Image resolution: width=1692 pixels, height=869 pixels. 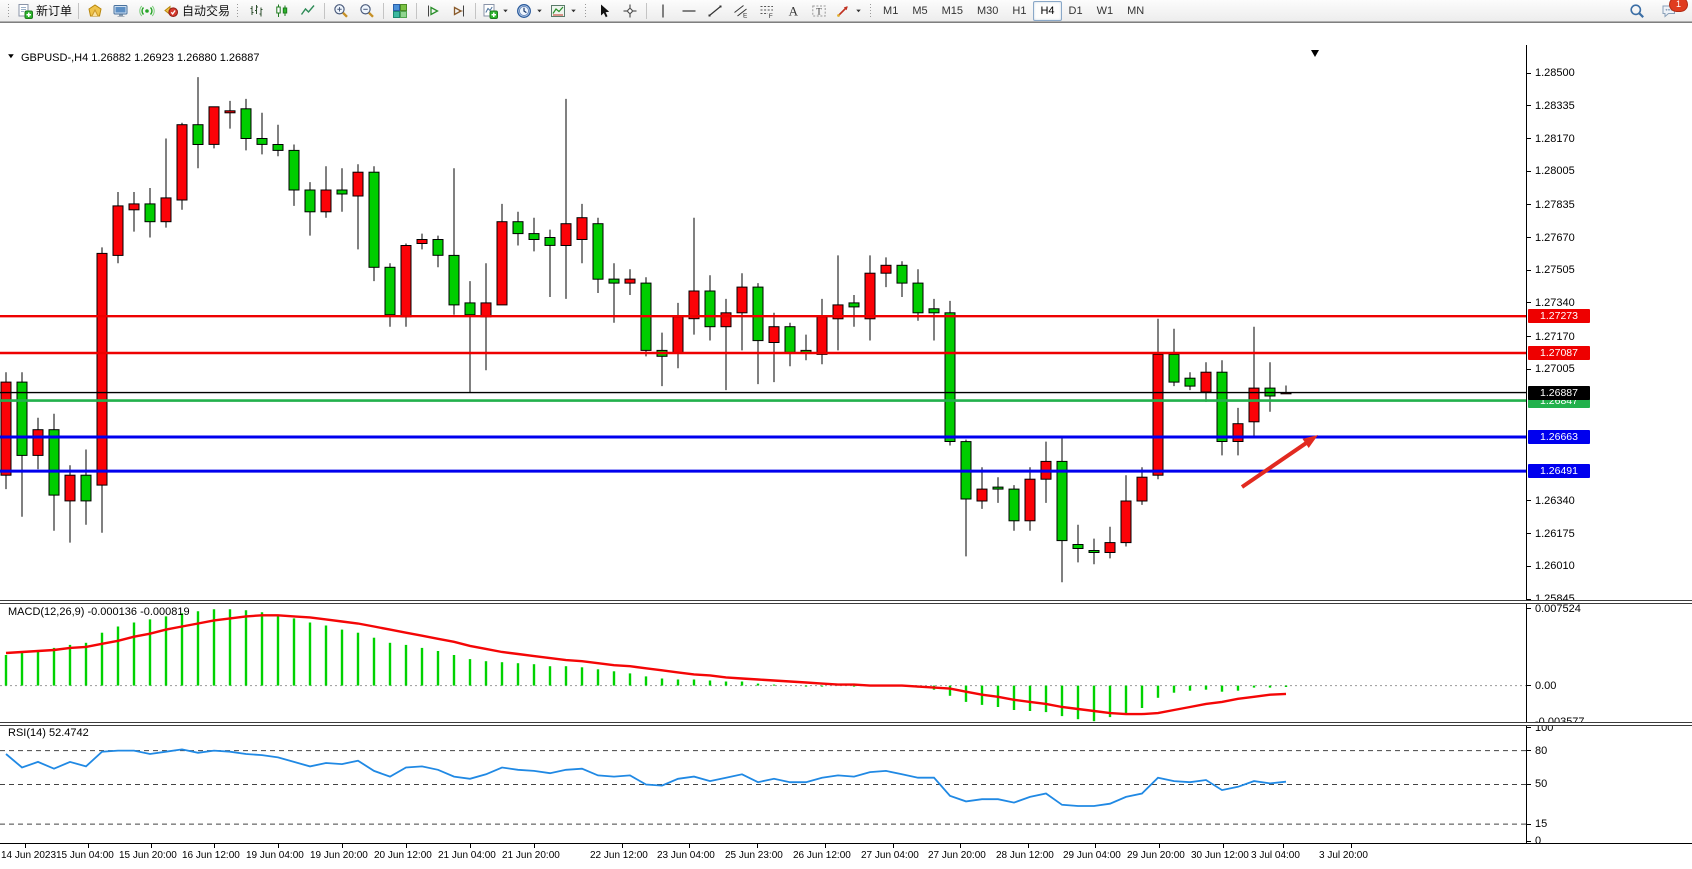 I want to click on timeframe-button-M1: M1, so click(x=891, y=10).